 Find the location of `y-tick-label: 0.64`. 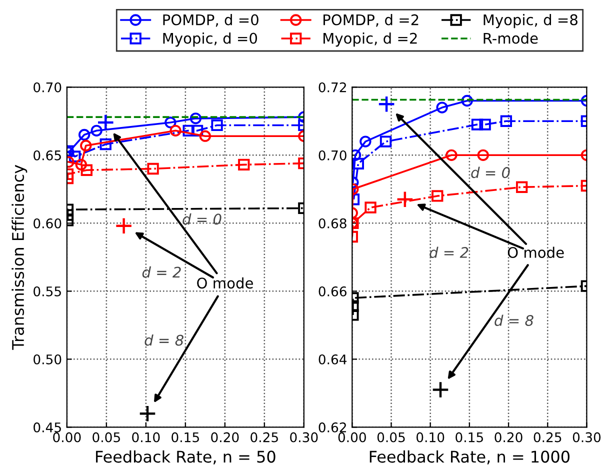

y-tick-label: 0.64 is located at coordinates (332, 359).